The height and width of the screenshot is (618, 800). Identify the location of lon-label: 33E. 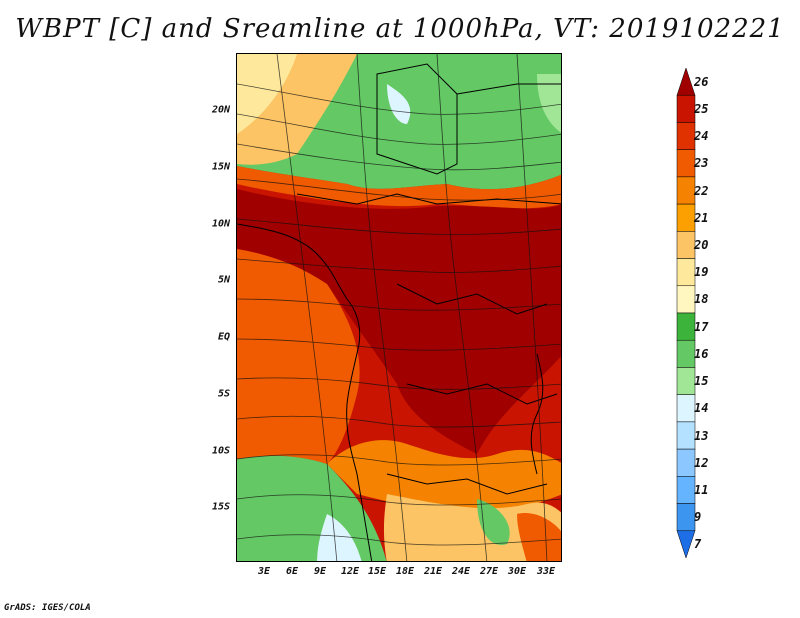
(546, 571).